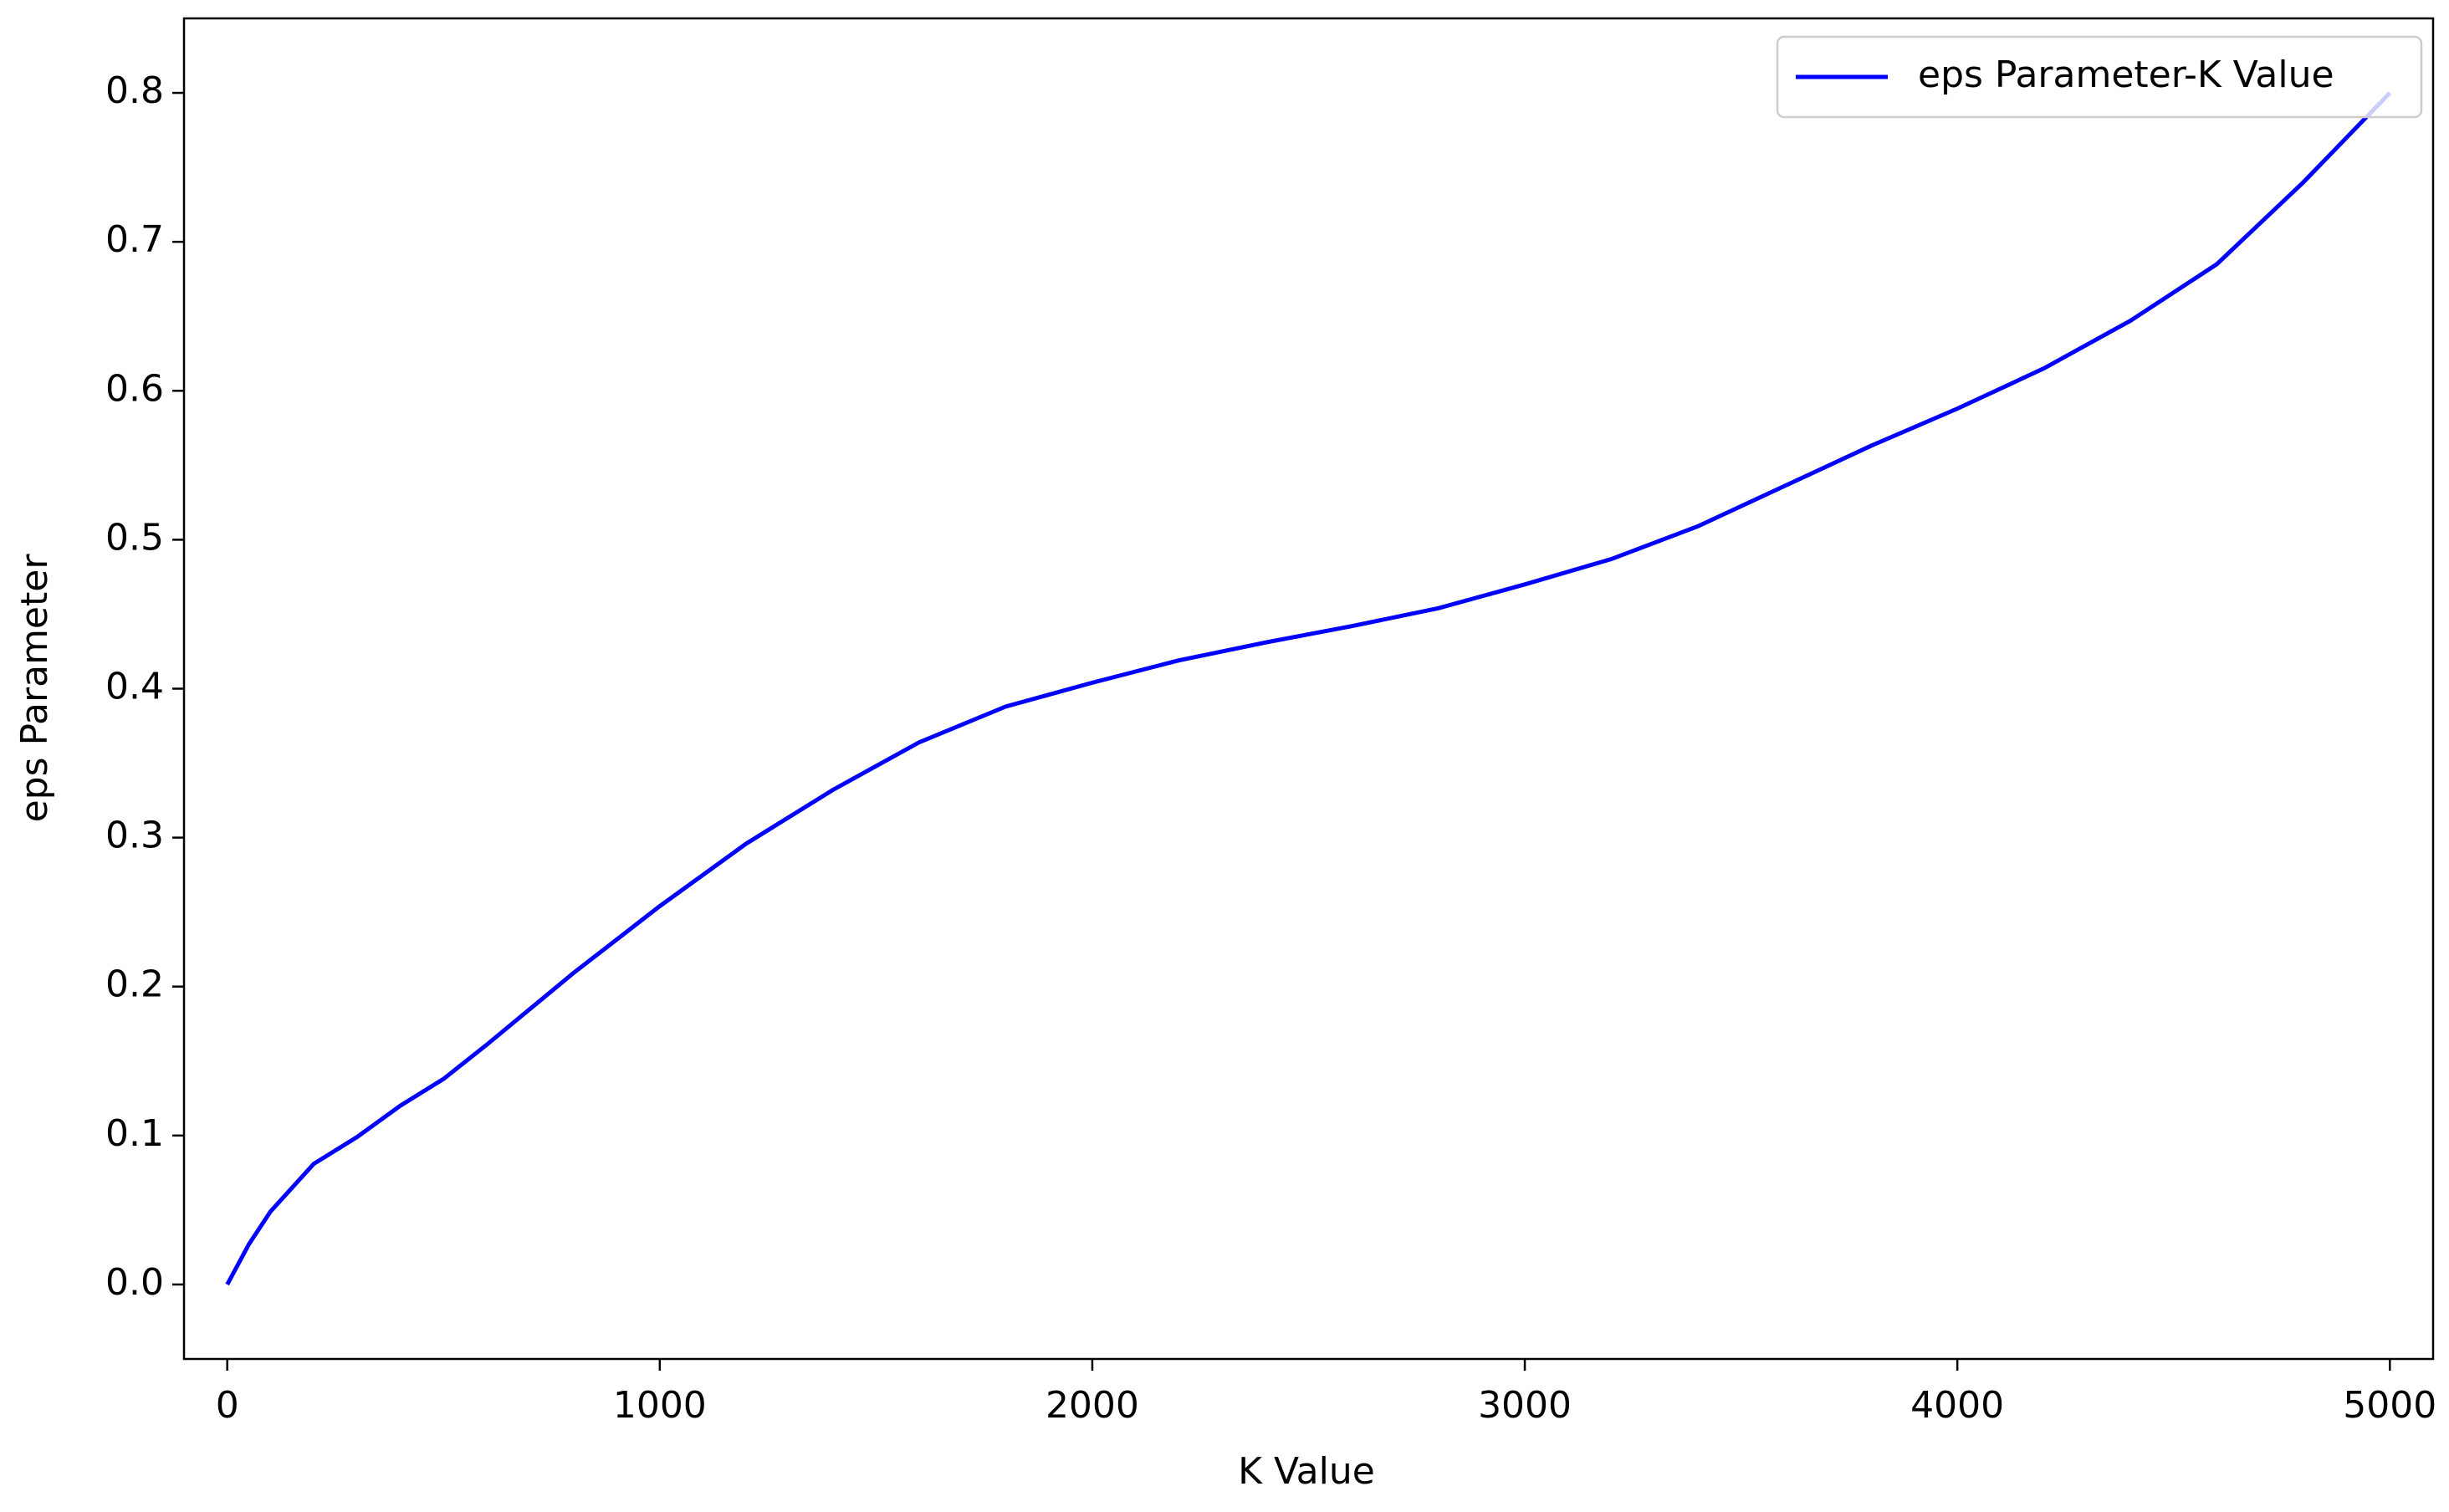 The width and height of the screenshot is (2449, 1512). I want to click on y-tick-label: 0.8, so click(134, 90).